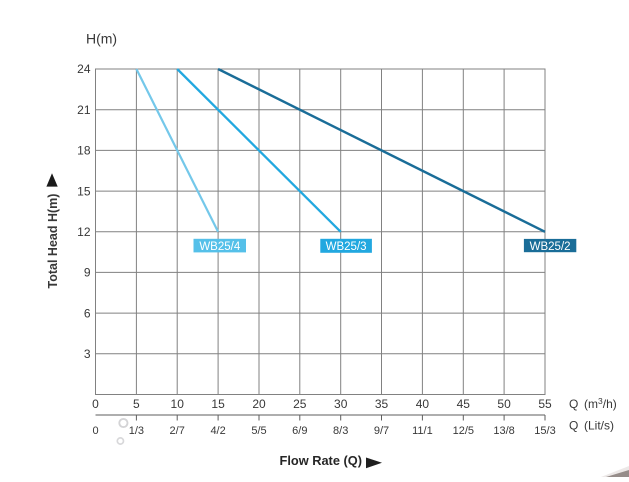 The height and width of the screenshot is (482, 629). What do you see at coordinates (422, 431) in the screenshot?
I see `svg-text: 11/1` at bounding box center [422, 431].